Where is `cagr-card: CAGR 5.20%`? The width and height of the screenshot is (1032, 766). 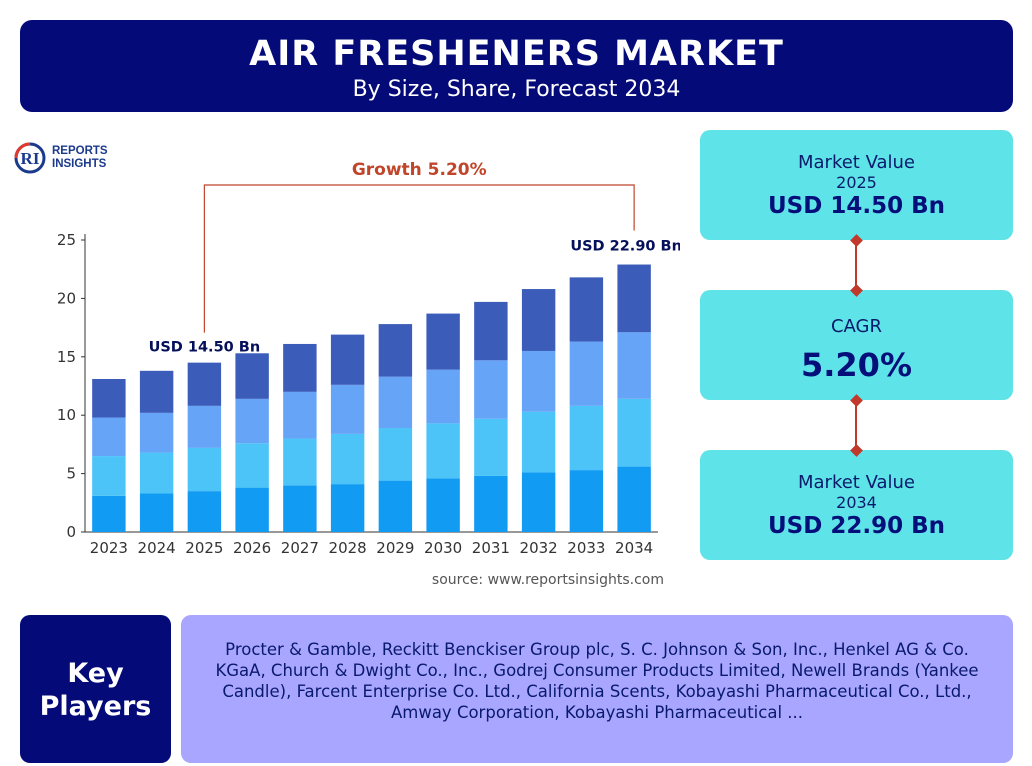
cagr-card: CAGR 5.20% is located at coordinates (856, 345).